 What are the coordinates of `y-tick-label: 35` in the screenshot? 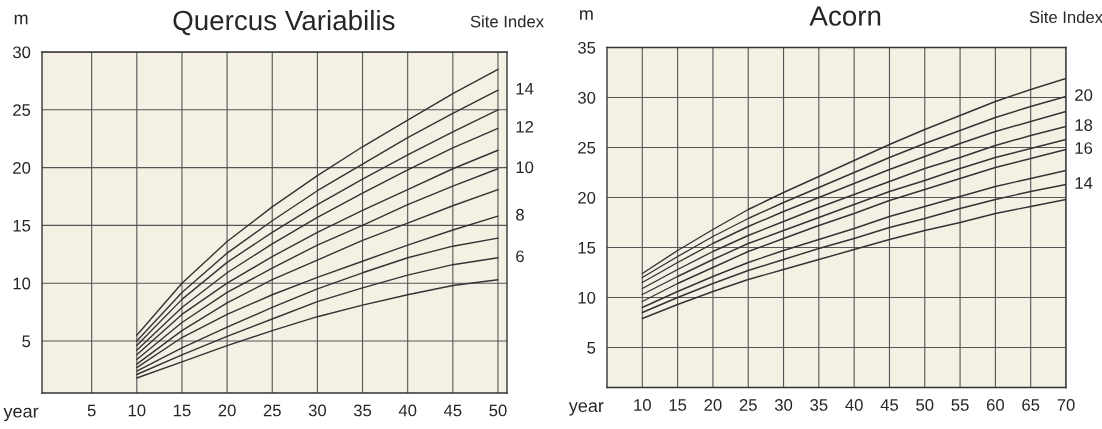 It's located at (586, 47).